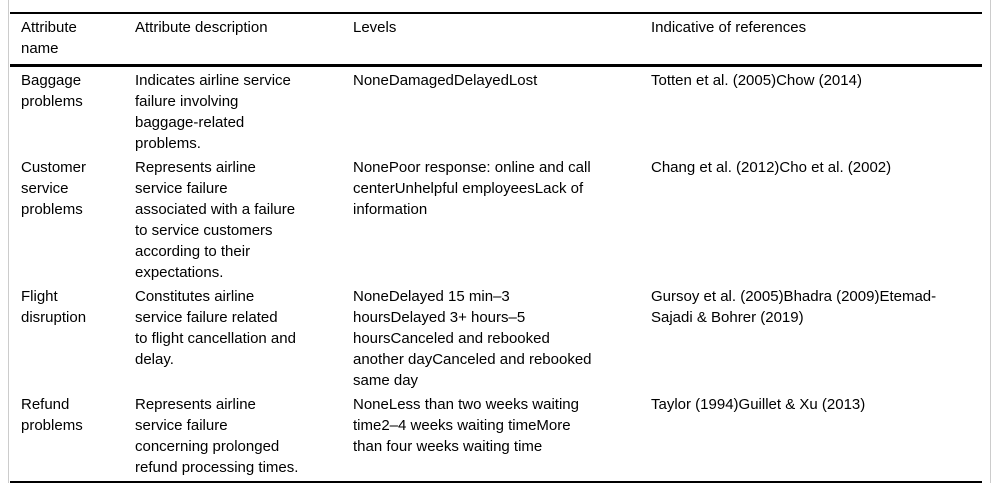 This screenshot has height=490, width=992. Describe the element at coordinates (756, 80) in the screenshot. I see `cell-references: Totten et al. (2005)Chow (2014)` at that location.